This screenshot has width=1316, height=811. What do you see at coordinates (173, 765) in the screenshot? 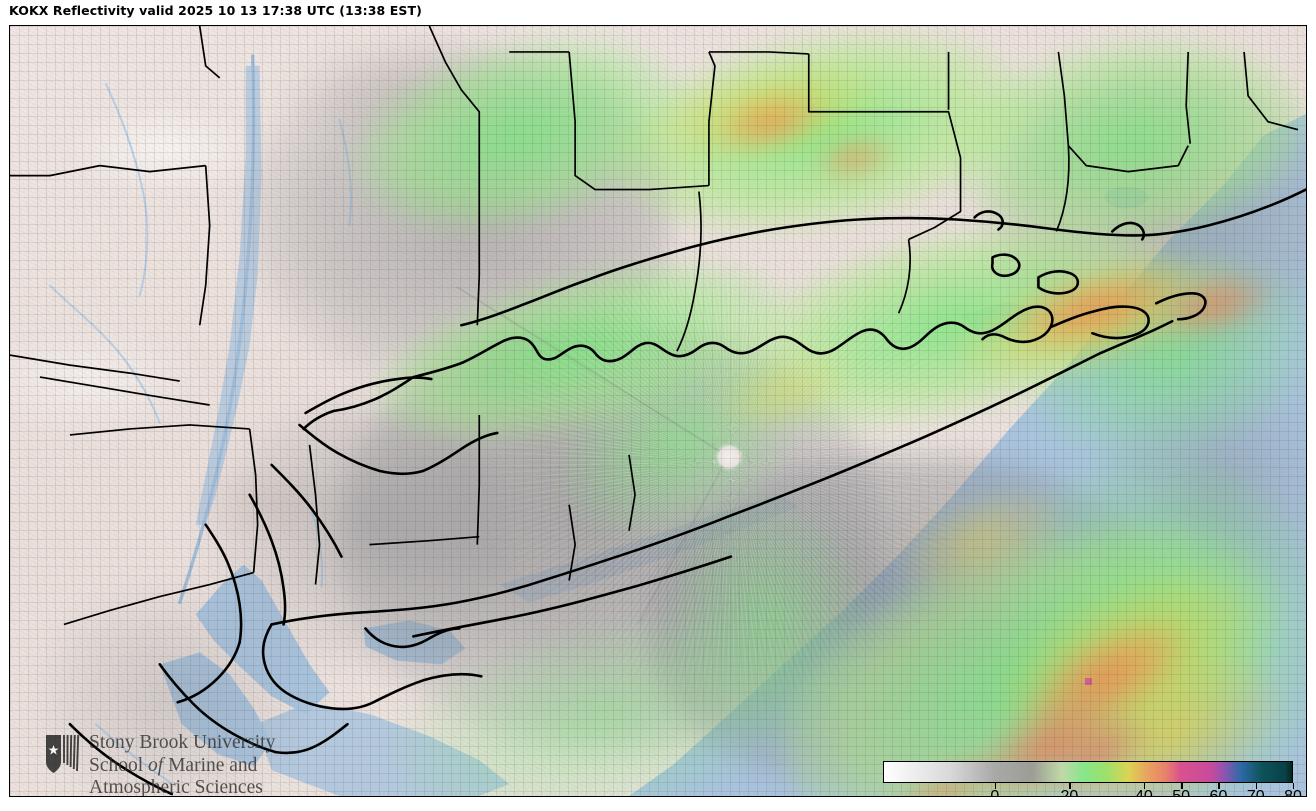
I see `logo-line-2: School of Marine and` at bounding box center [173, 765].